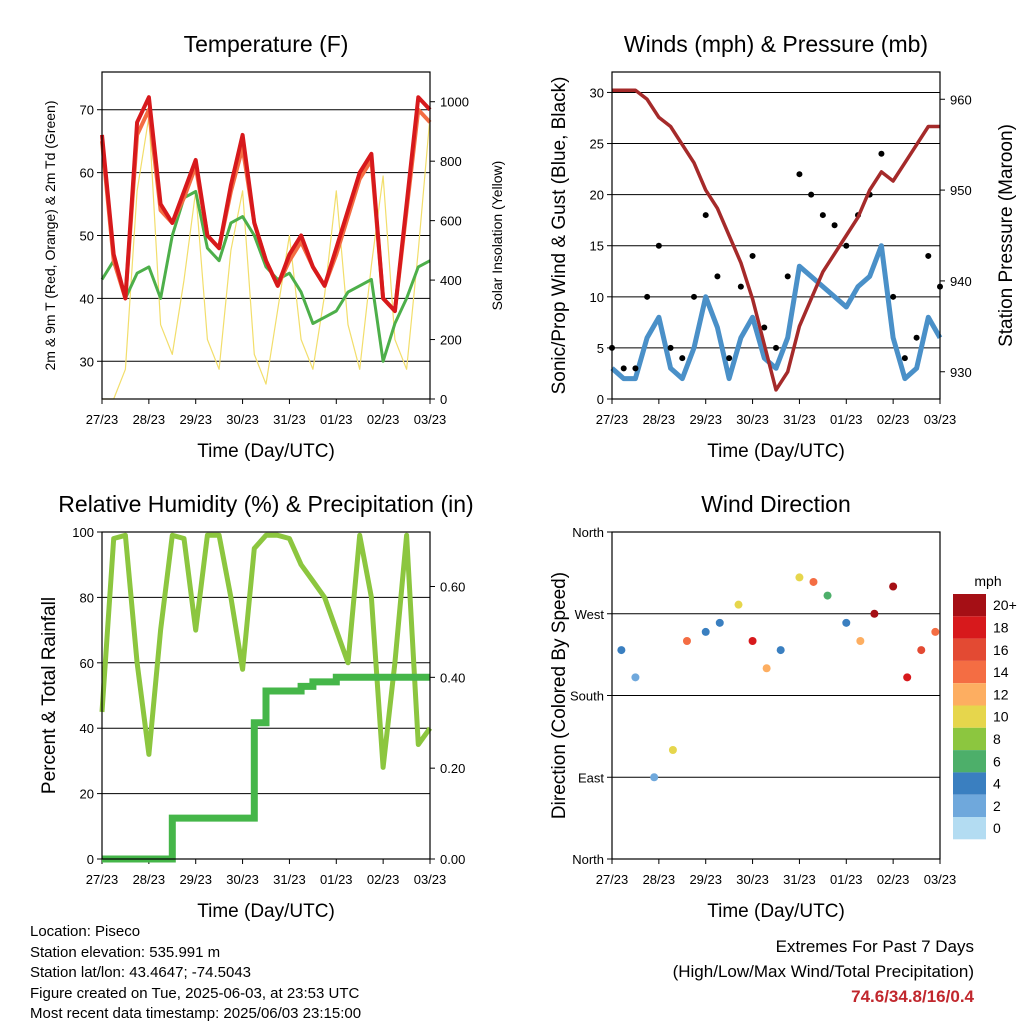 This screenshot has width=1024, height=1025. I want to click on y2-tick-label: 930, so click(961, 372).